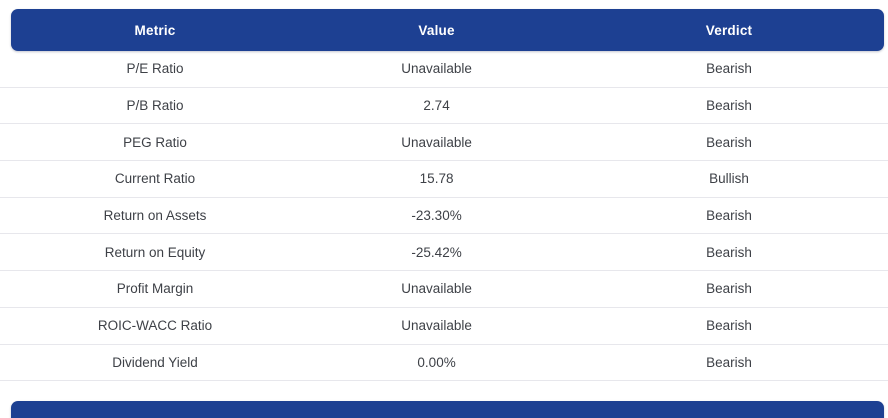 The image size is (888, 418). Describe the element at coordinates (155, 106) in the screenshot. I see `metric-cell: P/B Ratio` at that location.